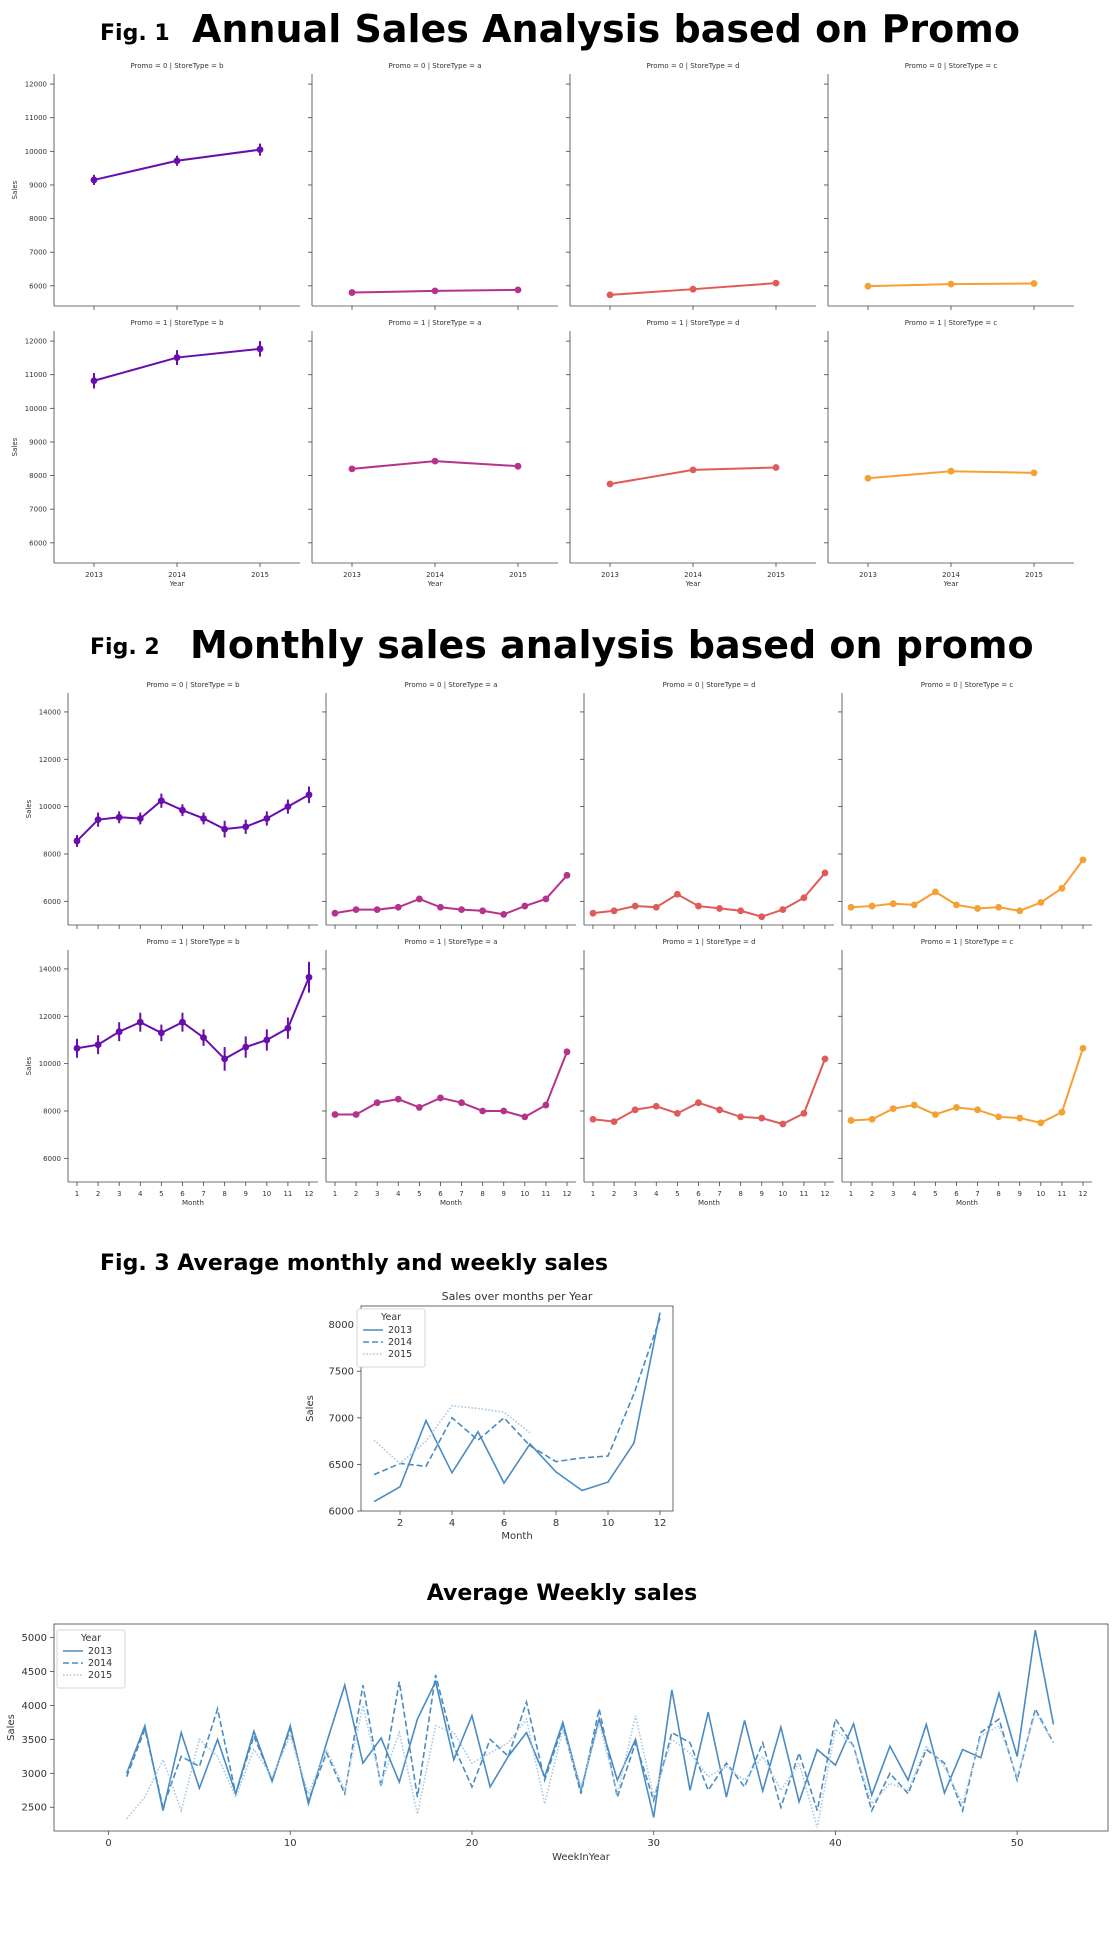  I want to click on y-tick-label: 5000, so click(34, 1638).